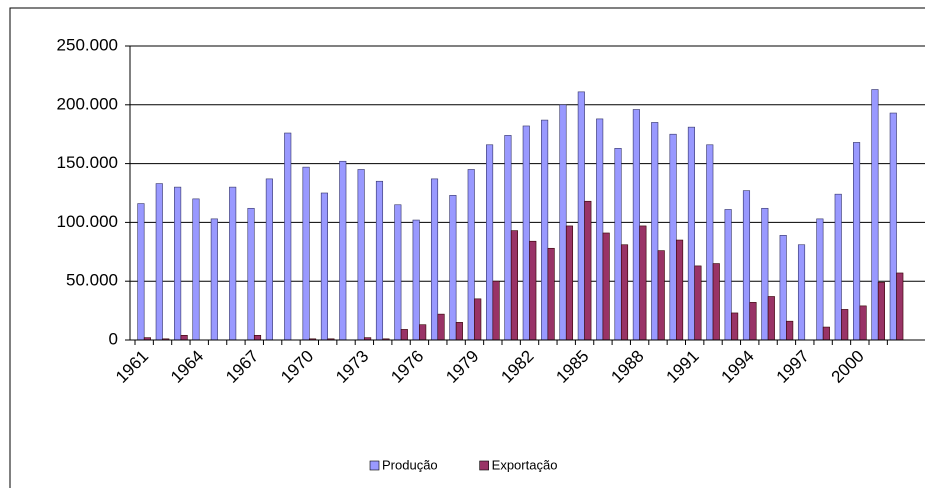  I want to click on y-tick-label: 0, so click(113, 338).